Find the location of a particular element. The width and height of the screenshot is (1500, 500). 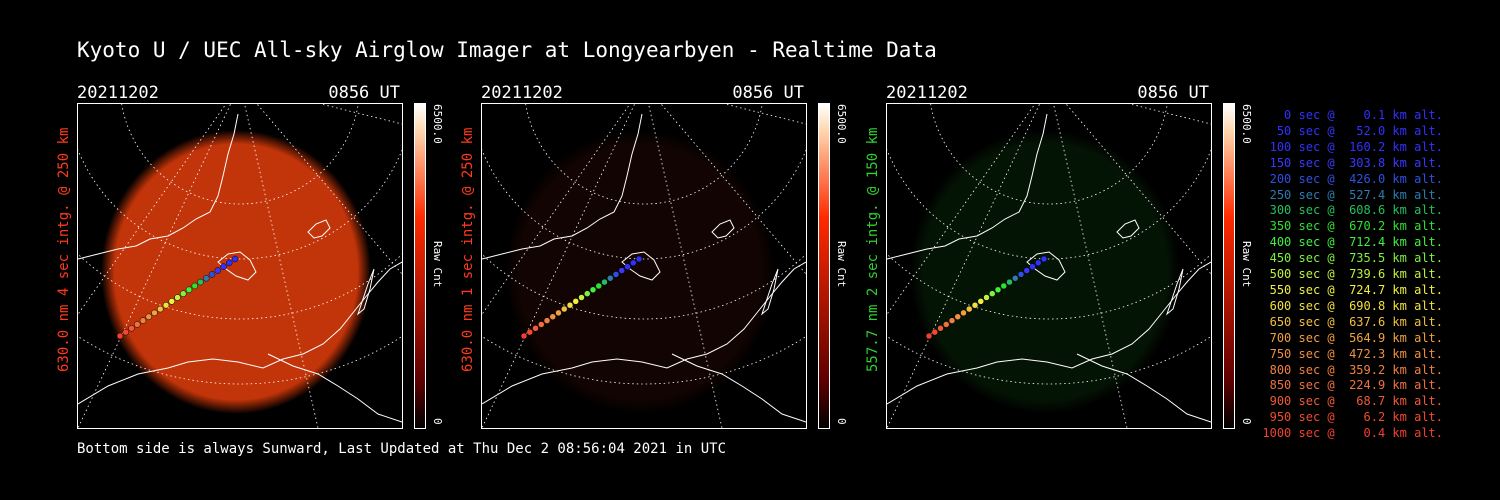

legend-entry: 700 sec @ 564.9 km alt. is located at coordinates (1352, 337).